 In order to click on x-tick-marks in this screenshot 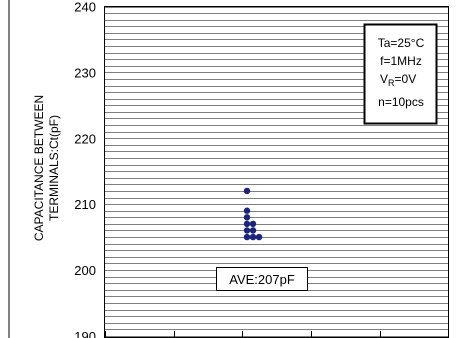, I will do `click(277, 334)`.